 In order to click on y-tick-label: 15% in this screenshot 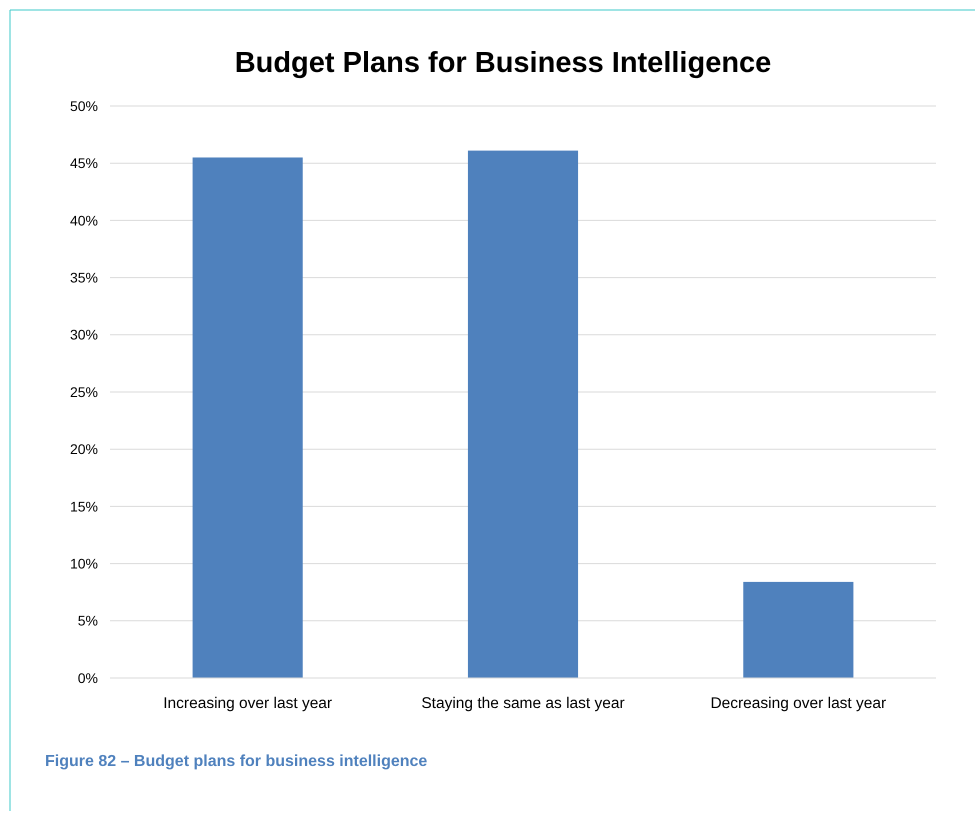, I will do `click(84, 506)`.